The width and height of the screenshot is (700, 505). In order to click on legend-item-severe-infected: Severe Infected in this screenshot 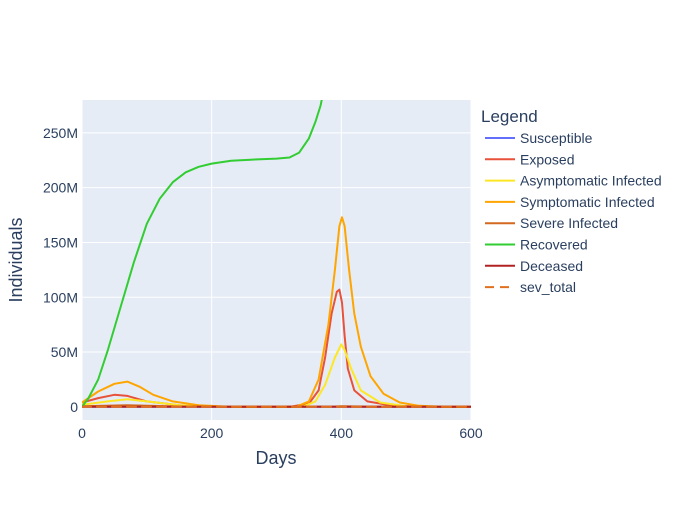, I will do `click(551, 223)`.